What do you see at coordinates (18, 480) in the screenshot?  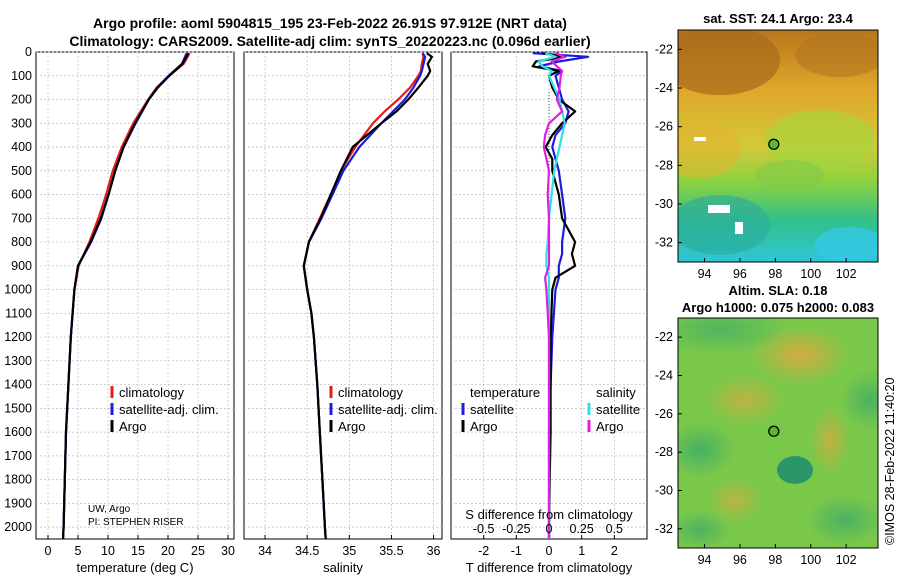 I see `y-tick-label: 1800` at bounding box center [18, 480].